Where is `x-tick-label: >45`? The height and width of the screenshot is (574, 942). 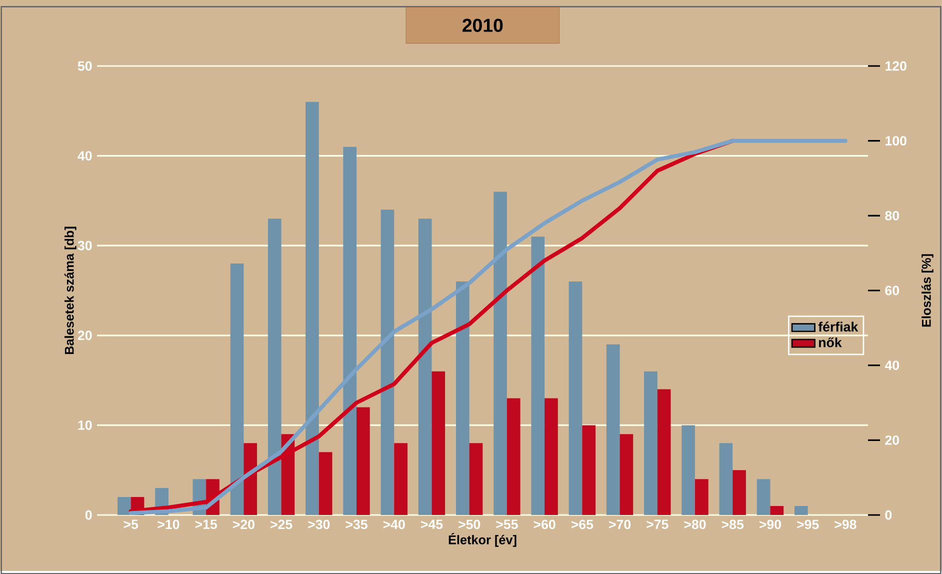 x-tick-label: >45 is located at coordinates (431, 524).